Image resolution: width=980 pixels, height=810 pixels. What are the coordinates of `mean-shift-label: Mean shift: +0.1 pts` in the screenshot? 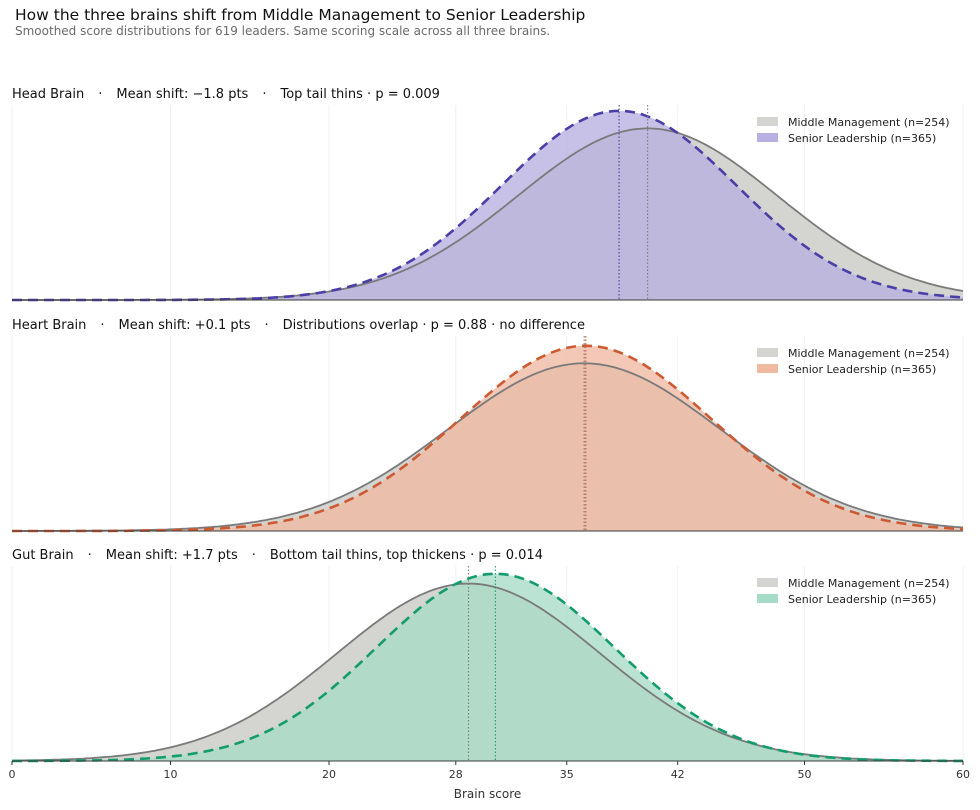 It's located at (185, 325).